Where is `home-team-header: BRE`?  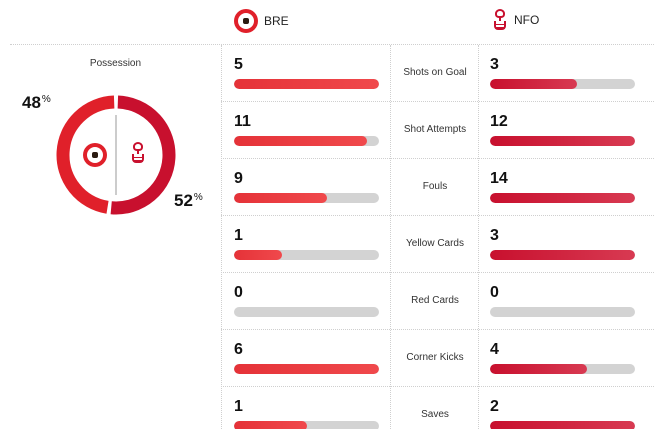
home-team-header: BRE is located at coordinates (261, 21).